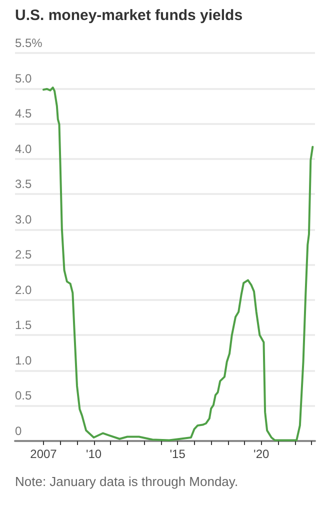 The image size is (332, 512). I want to click on y-tick-label: 2.5, so click(23, 255).